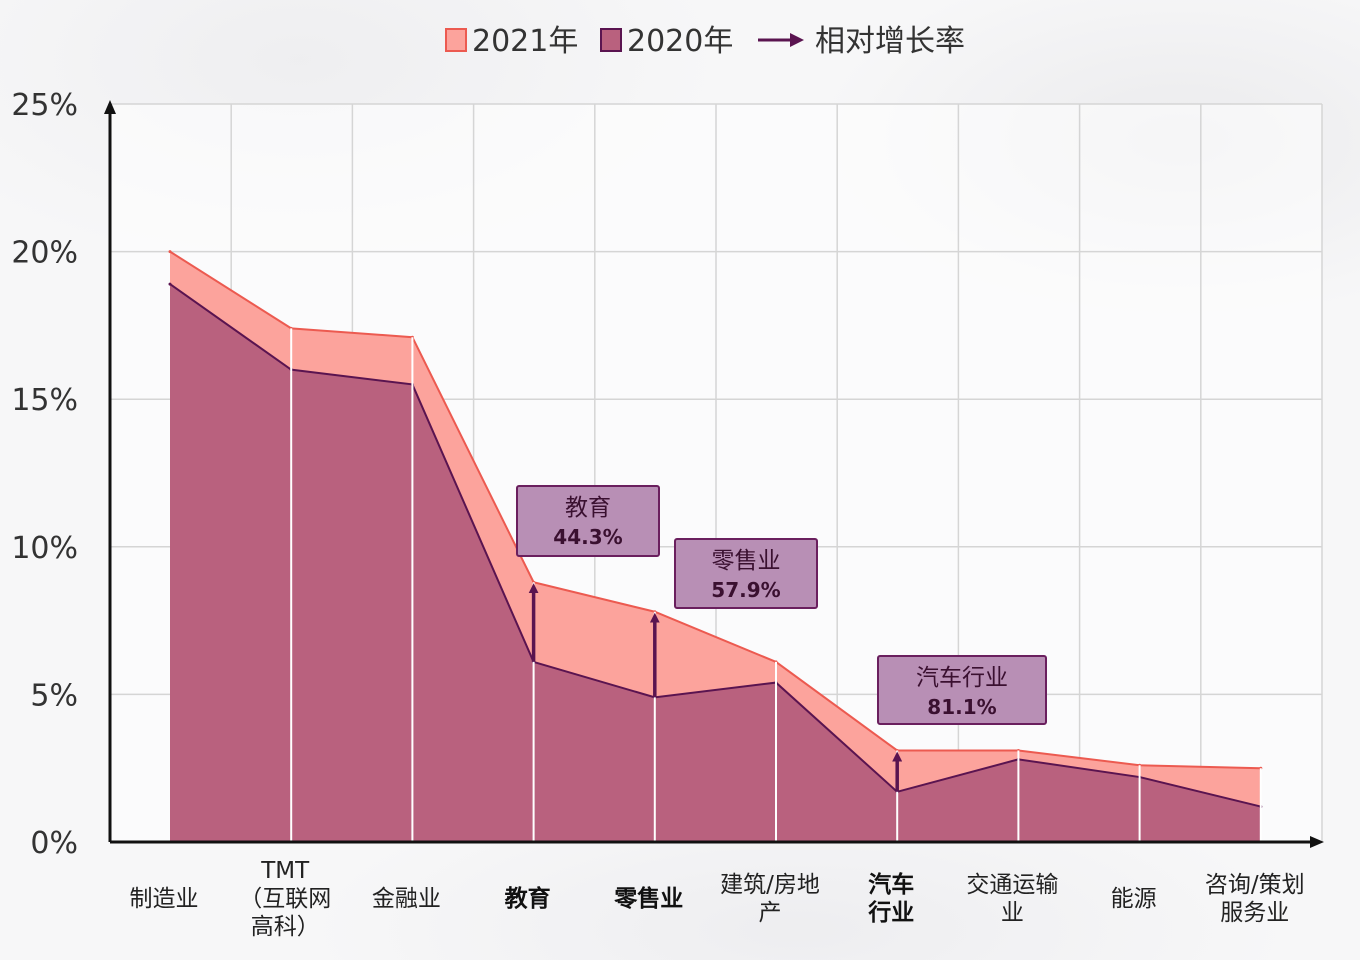  What do you see at coordinates (1134, 899) in the screenshot?
I see `x-category-label: 能源` at bounding box center [1134, 899].